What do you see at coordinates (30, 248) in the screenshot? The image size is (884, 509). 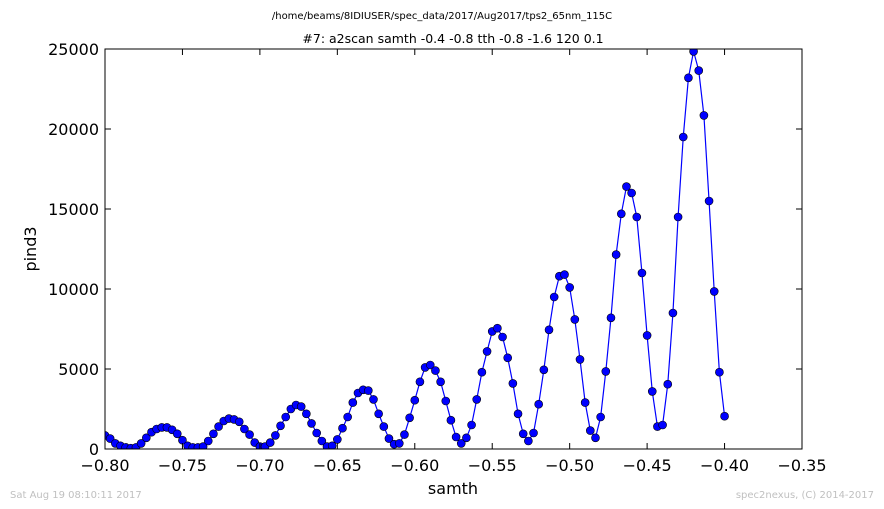 I see `y-axis-label: pind3` at bounding box center [30, 248].